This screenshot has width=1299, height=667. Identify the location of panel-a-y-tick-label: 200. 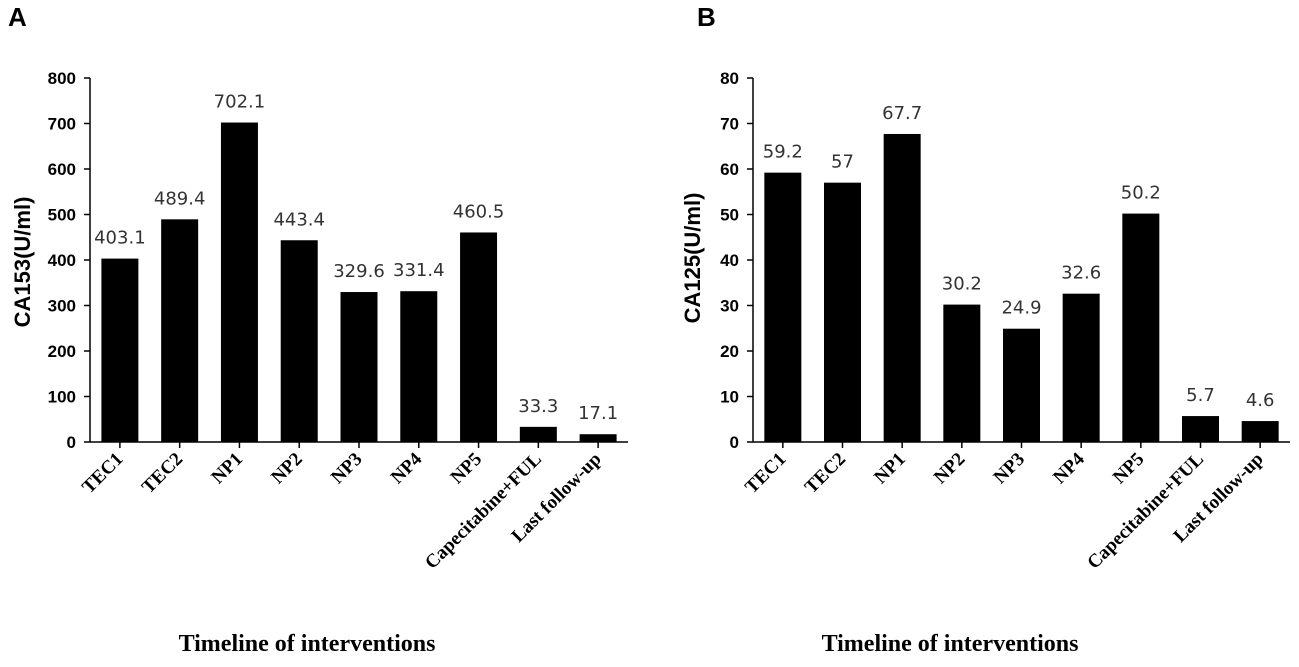
(62, 351).